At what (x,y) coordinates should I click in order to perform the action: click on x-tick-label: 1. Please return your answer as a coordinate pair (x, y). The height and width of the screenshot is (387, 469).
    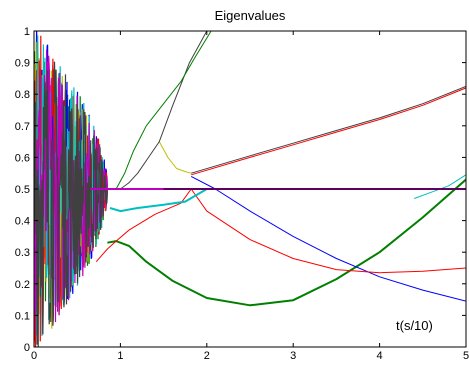
    Looking at the image, I should click on (120, 356).